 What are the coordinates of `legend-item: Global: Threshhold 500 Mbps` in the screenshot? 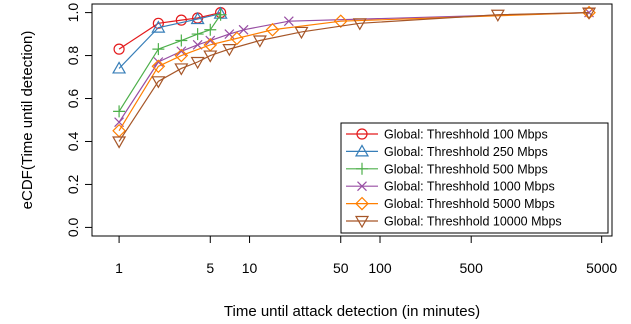 It's located at (447, 169).